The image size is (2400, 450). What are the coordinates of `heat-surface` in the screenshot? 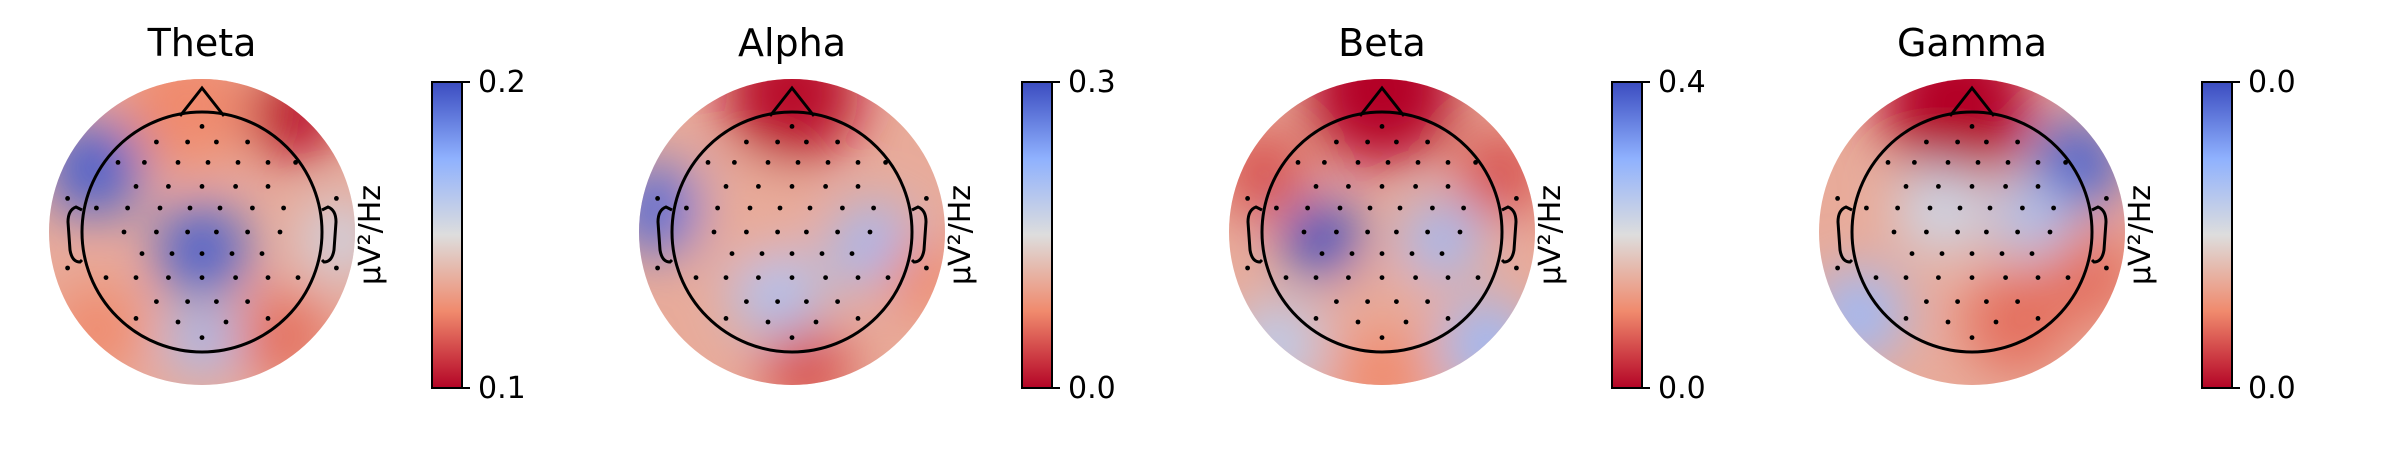 It's located at (792, 232).